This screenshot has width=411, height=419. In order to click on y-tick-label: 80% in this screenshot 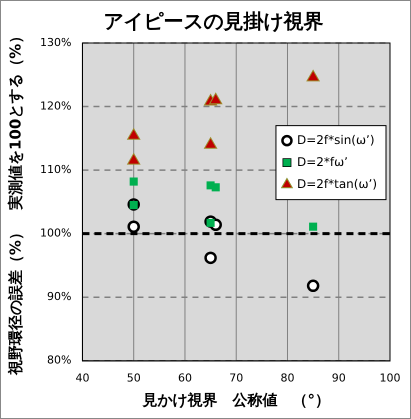, I will do `click(59, 360)`.